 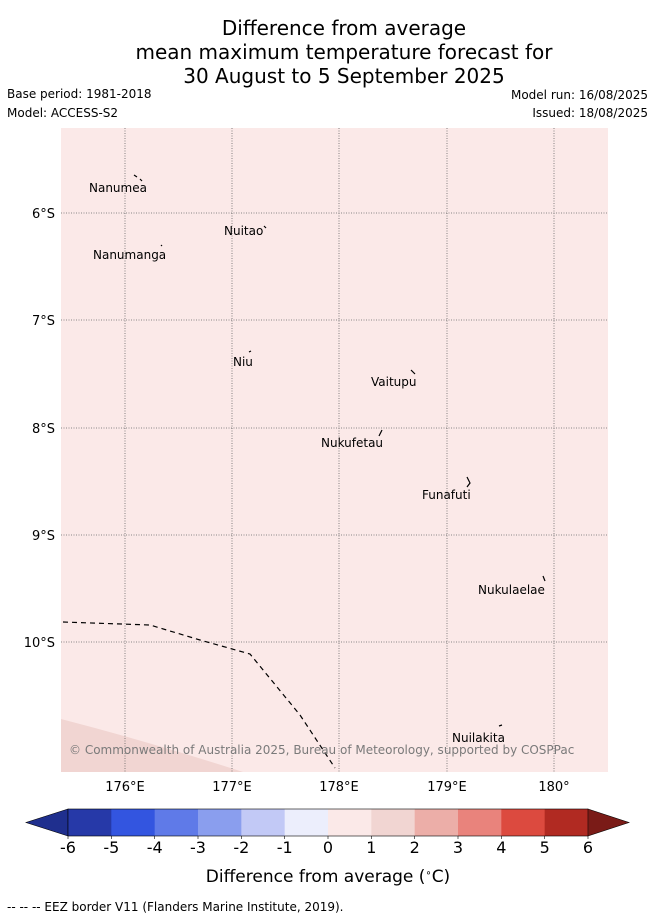 I want to click on lon-label-176e: 176°E, so click(x=125, y=787).